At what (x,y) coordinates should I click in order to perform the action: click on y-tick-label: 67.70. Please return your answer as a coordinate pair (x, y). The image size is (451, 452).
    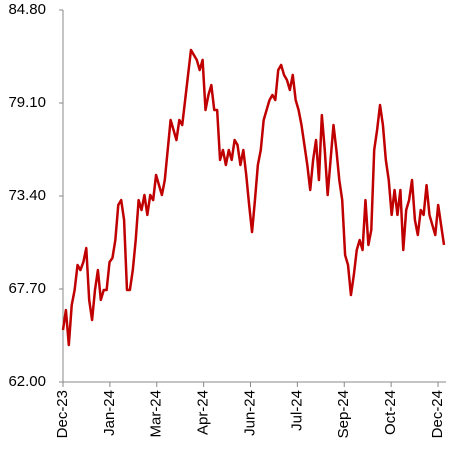
    Looking at the image, I should click on (27, 288).